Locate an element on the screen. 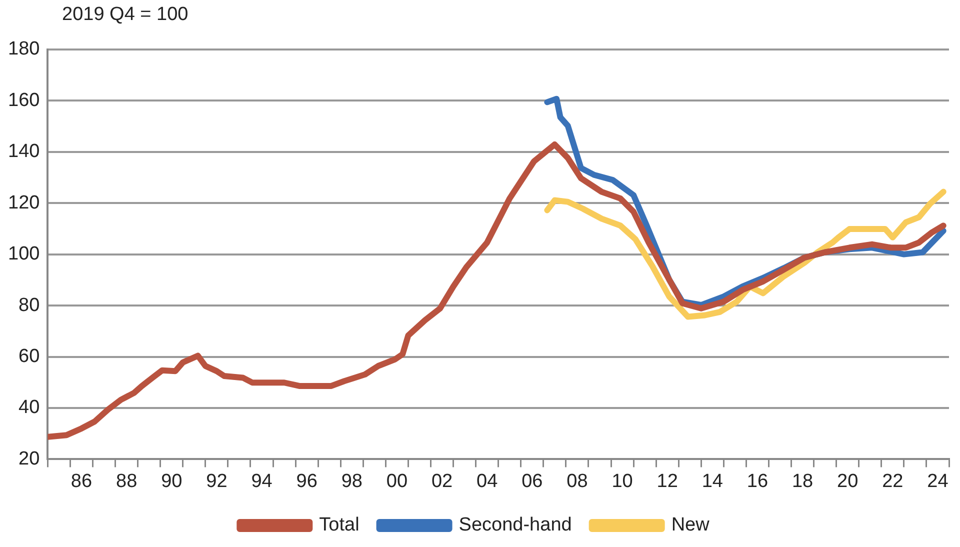  x-tick-label: 24 is located at coordinates (938, 481).